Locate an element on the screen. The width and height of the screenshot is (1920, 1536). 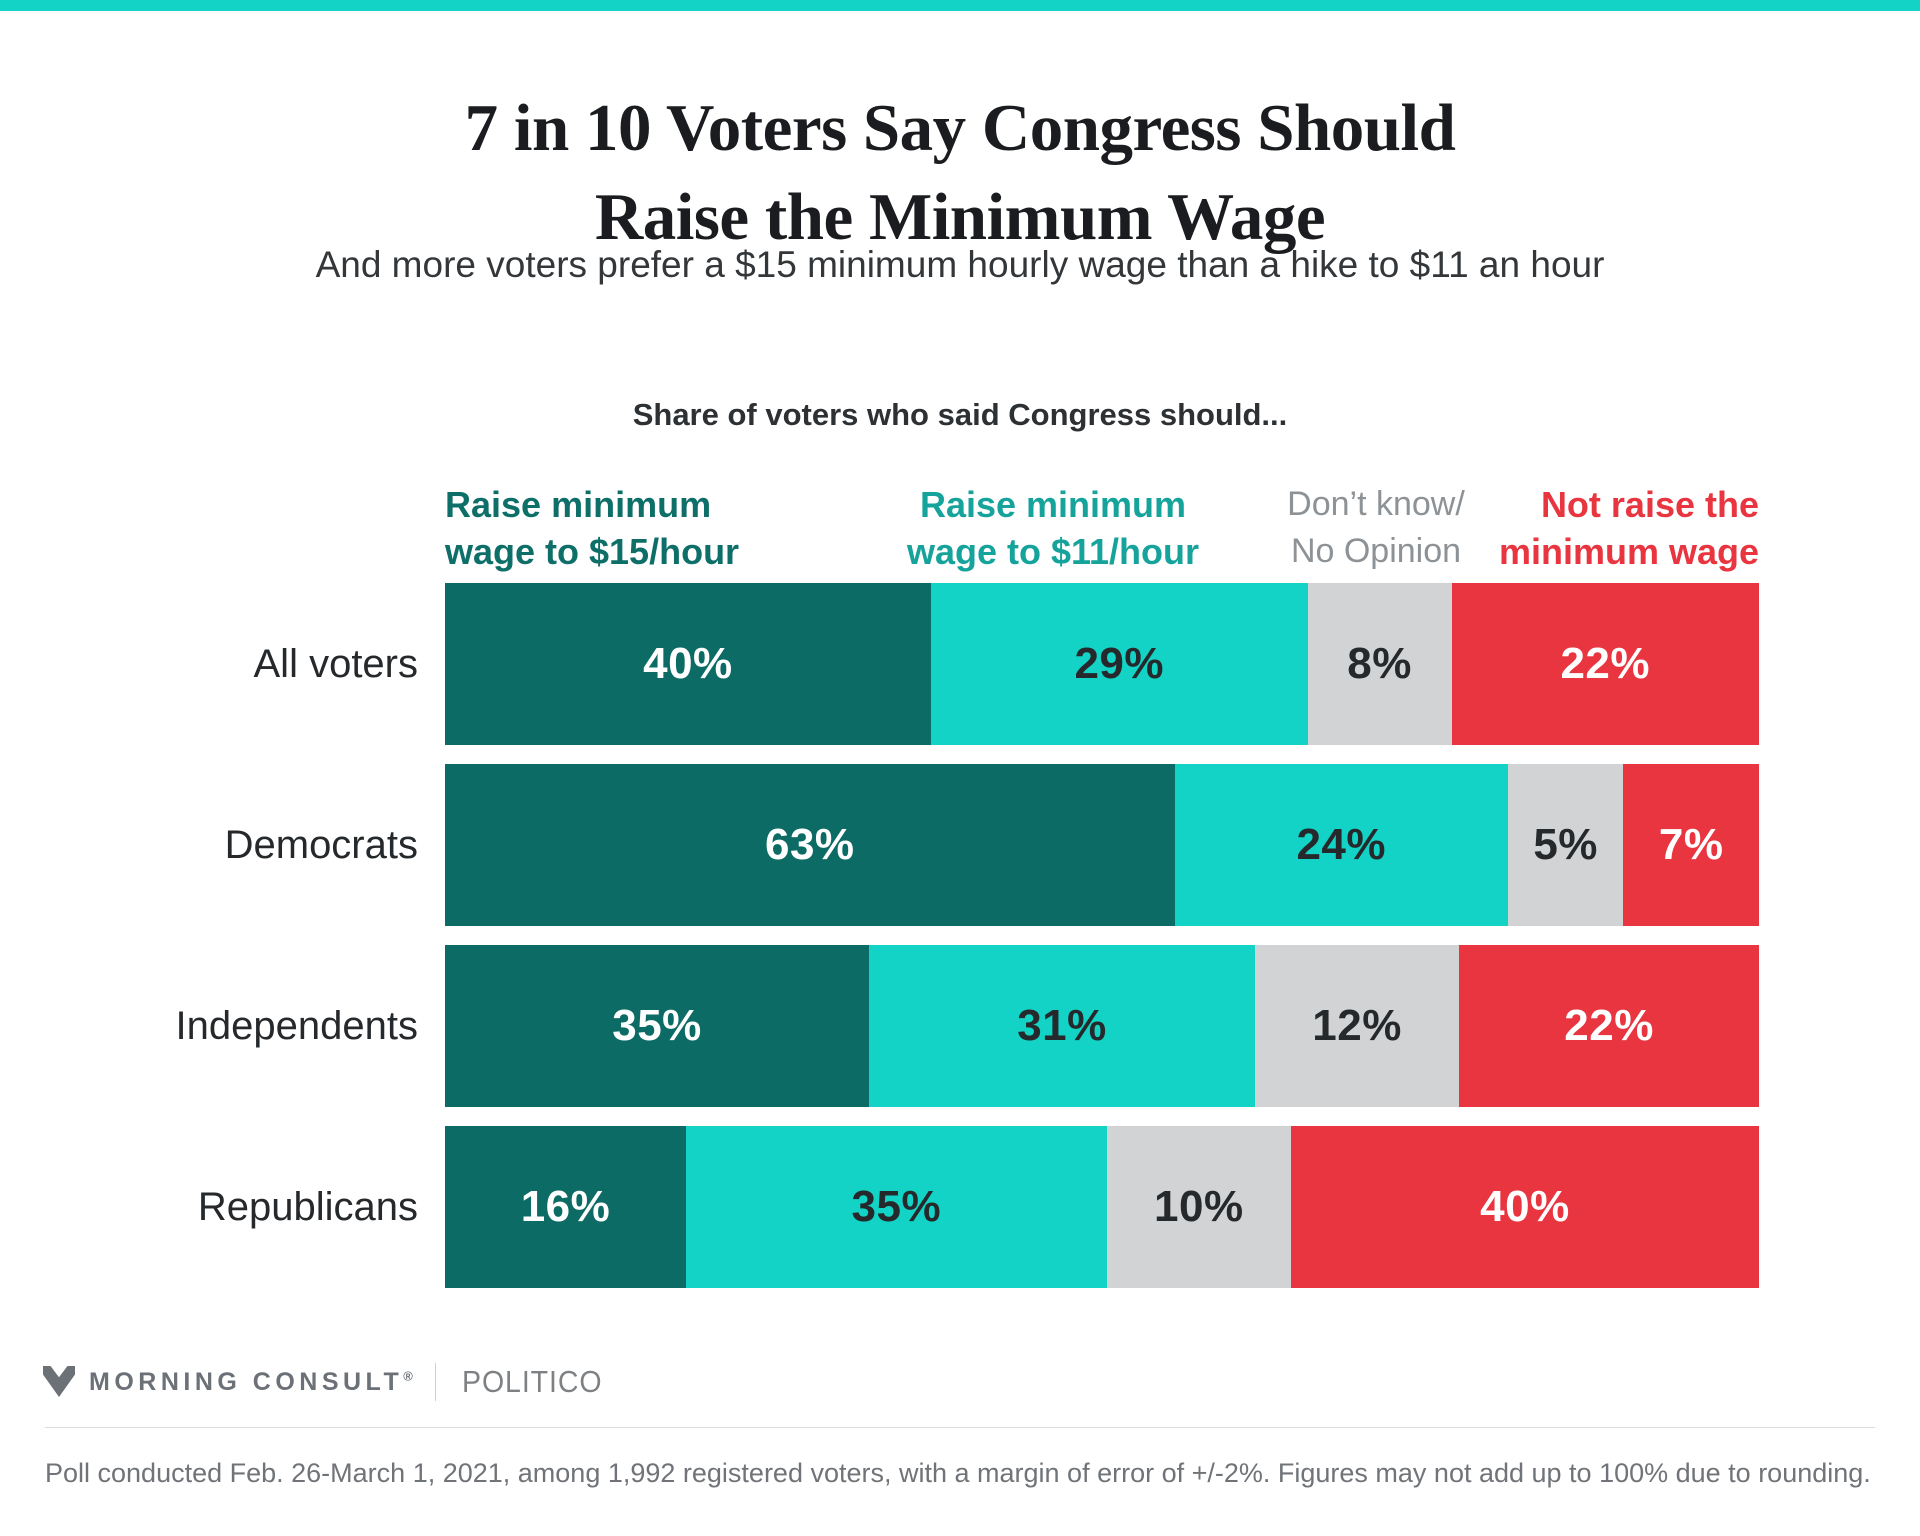
segment-value-label: 16% is located at coordinates (565, 1206).